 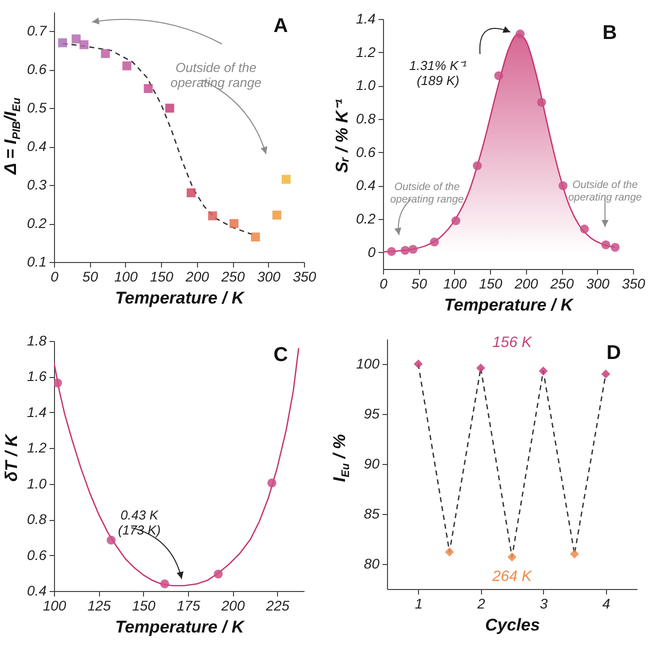 I want to click on chart-title: B, so click(x=609, y=33).